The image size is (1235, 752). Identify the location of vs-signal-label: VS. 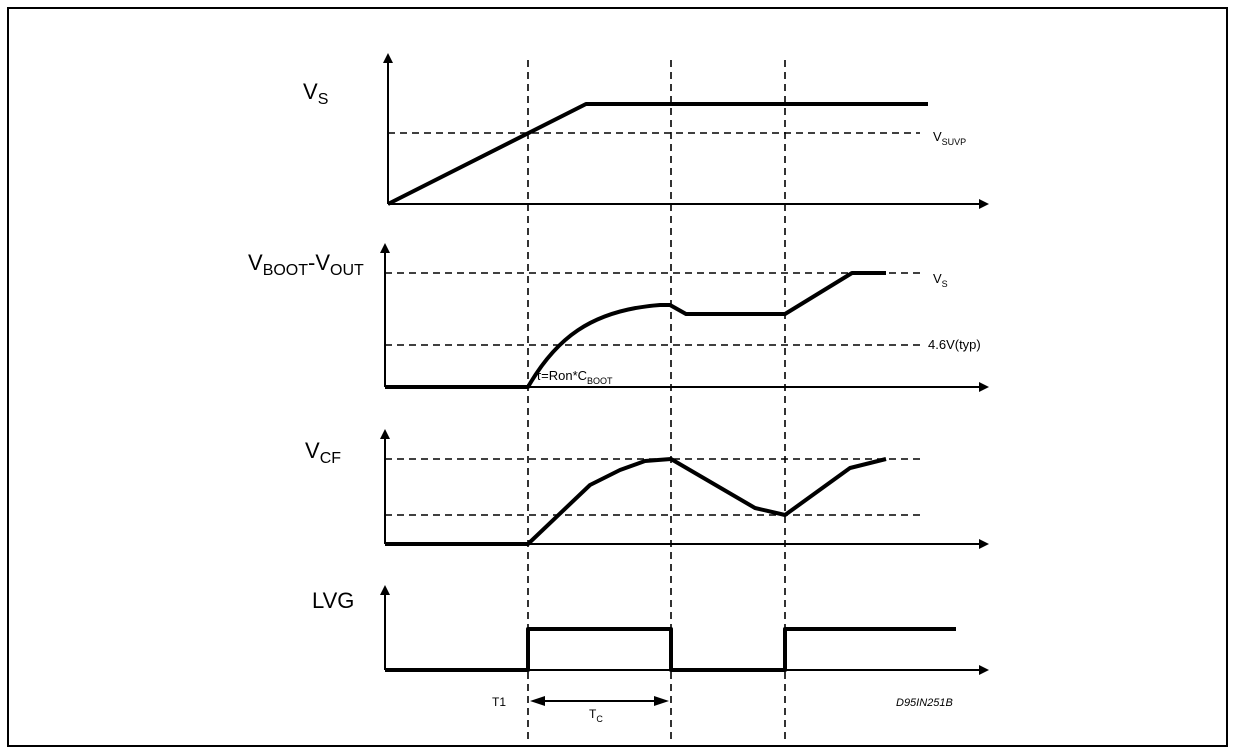
(315, 93).